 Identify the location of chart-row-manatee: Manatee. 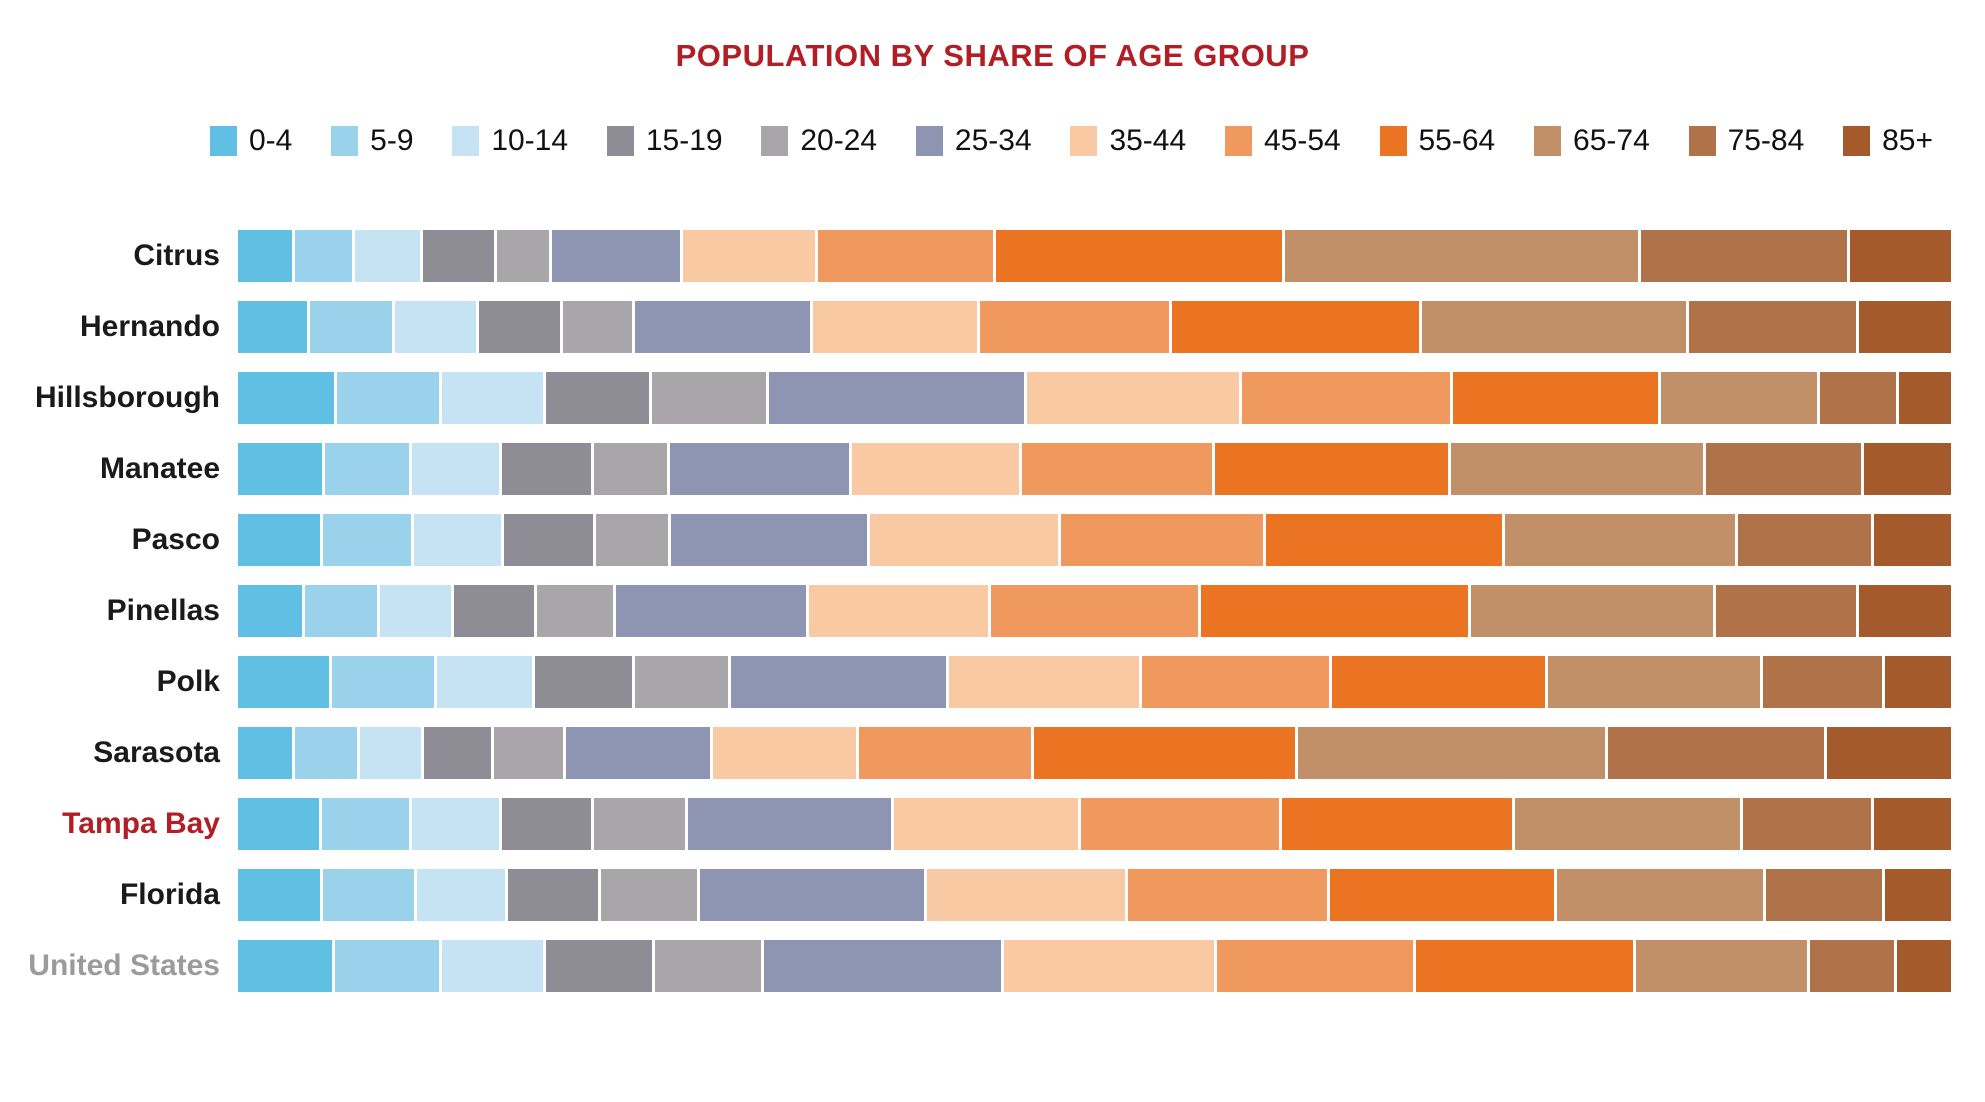
(975, 469).